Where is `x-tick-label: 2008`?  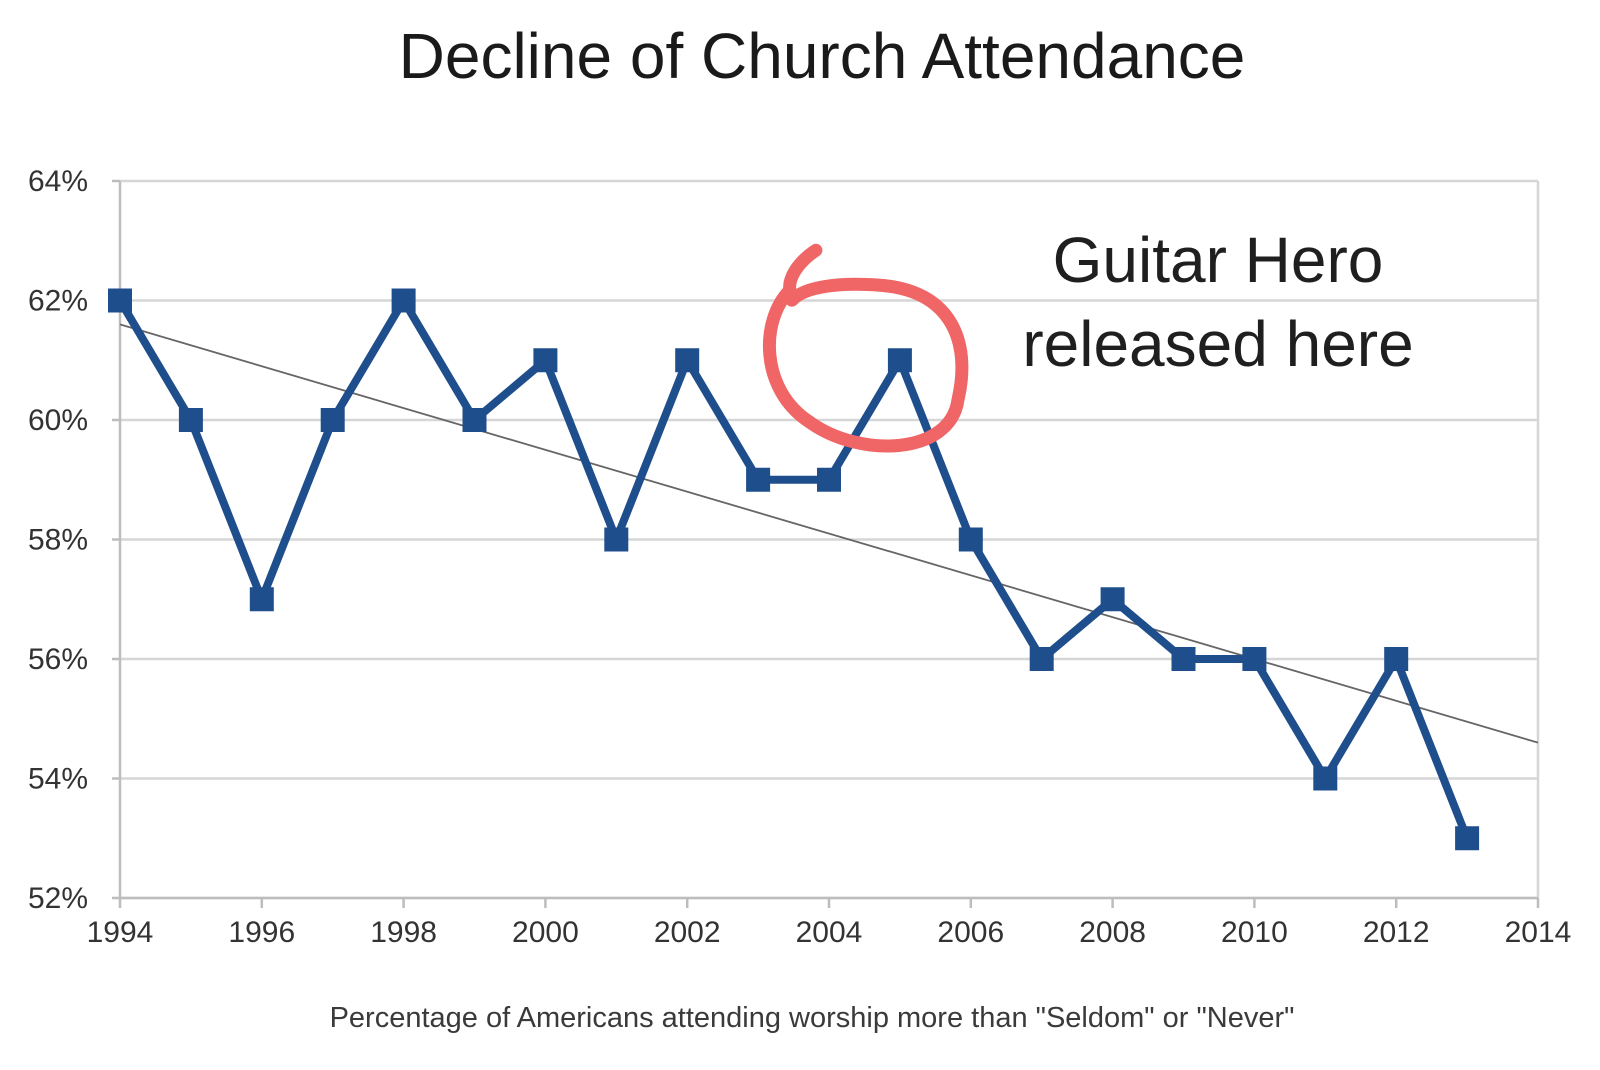
x-tick-label: 2008 is located at coordinates (1112, 932).